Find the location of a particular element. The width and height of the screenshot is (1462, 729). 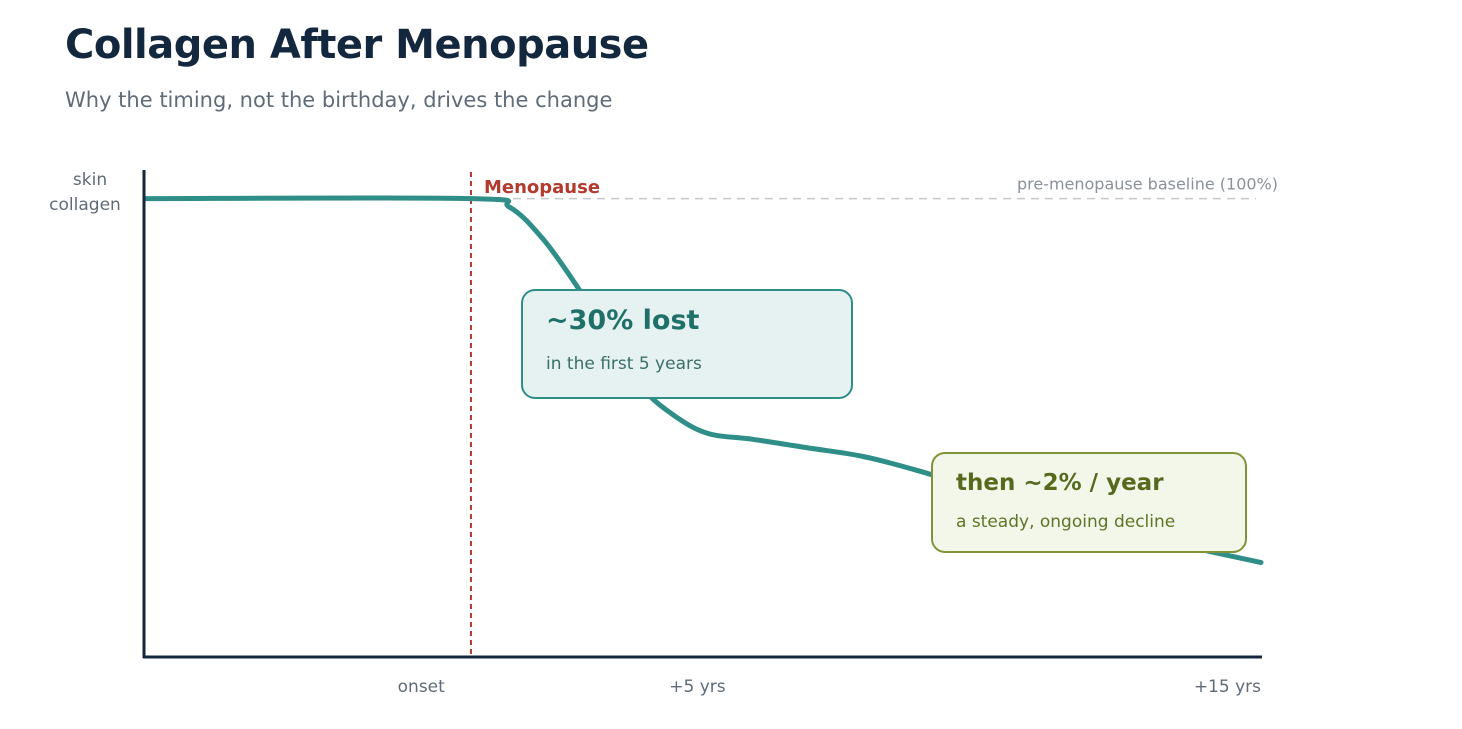

callout-rapid-loss-headline: ~30% lost is located at coordinates (623, 320).